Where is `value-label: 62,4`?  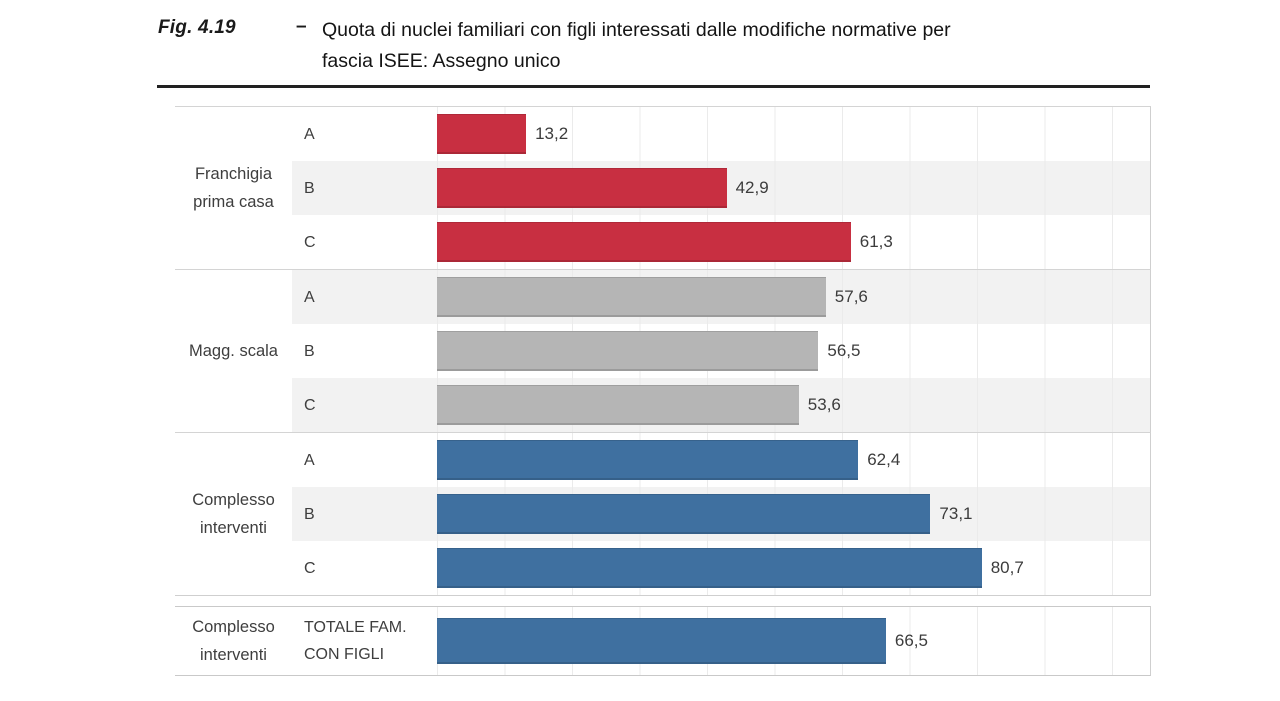 value-label: 62,4 is located at coordinates (884, 459).